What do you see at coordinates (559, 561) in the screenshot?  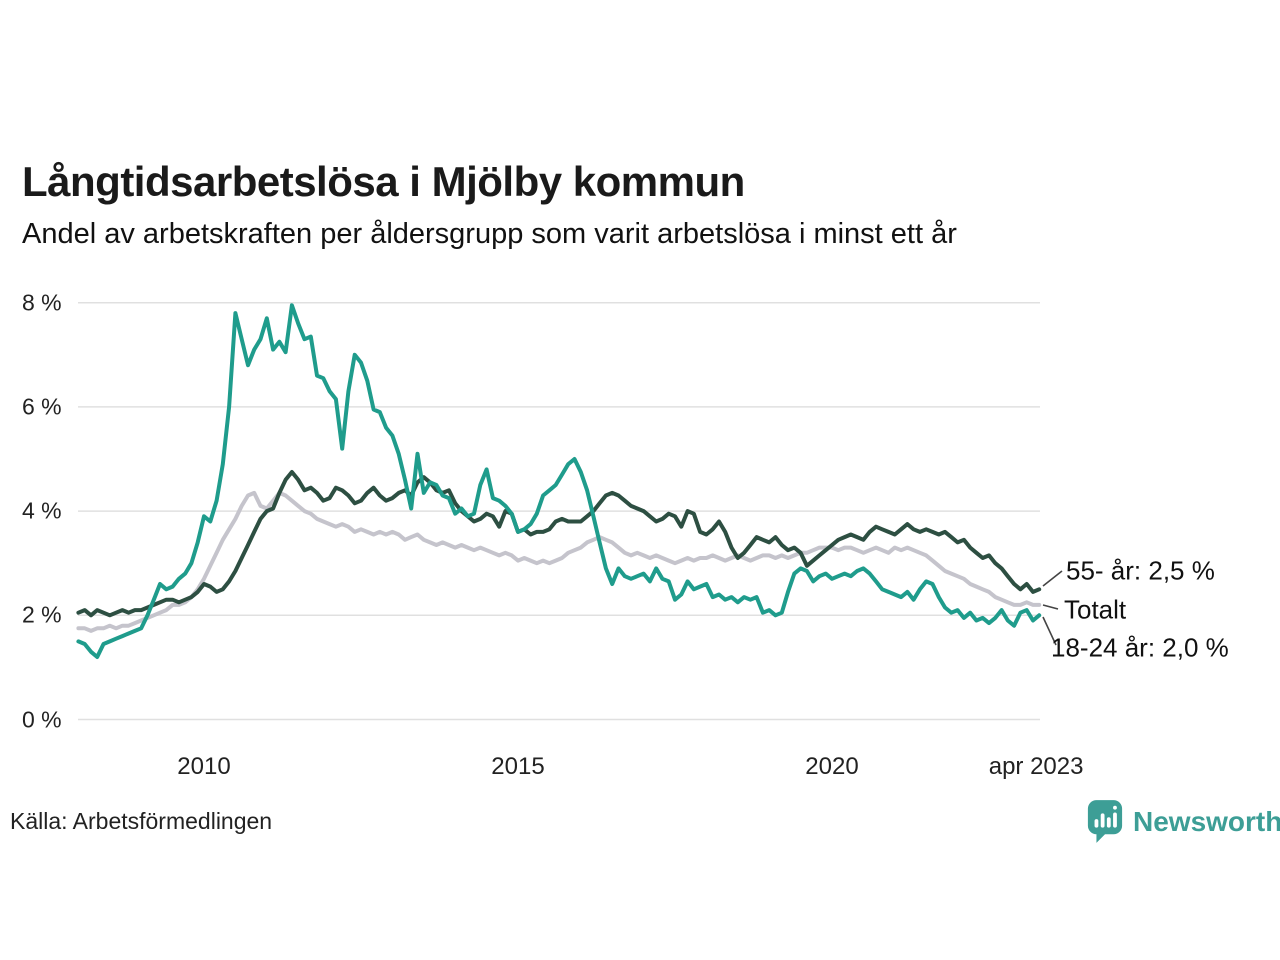 I see `series-line-totalt` at bounding box center [559, 561].